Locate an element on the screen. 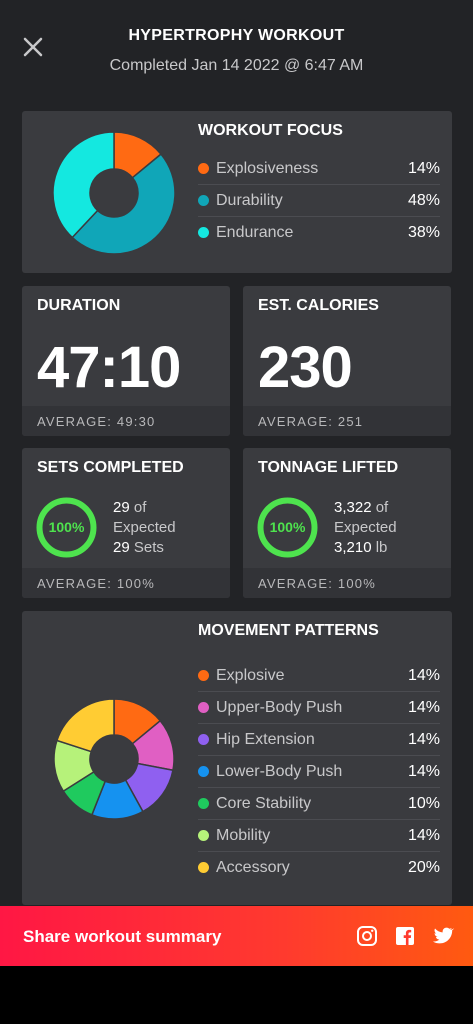  sets-progress-ring: 100% is located at coordinates (66, 527).